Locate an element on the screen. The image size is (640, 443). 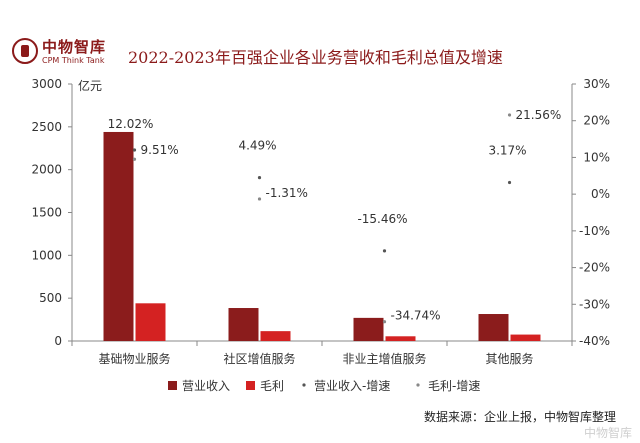
legend-label: 营业收入-增速 is located at coordinates (352, 386).